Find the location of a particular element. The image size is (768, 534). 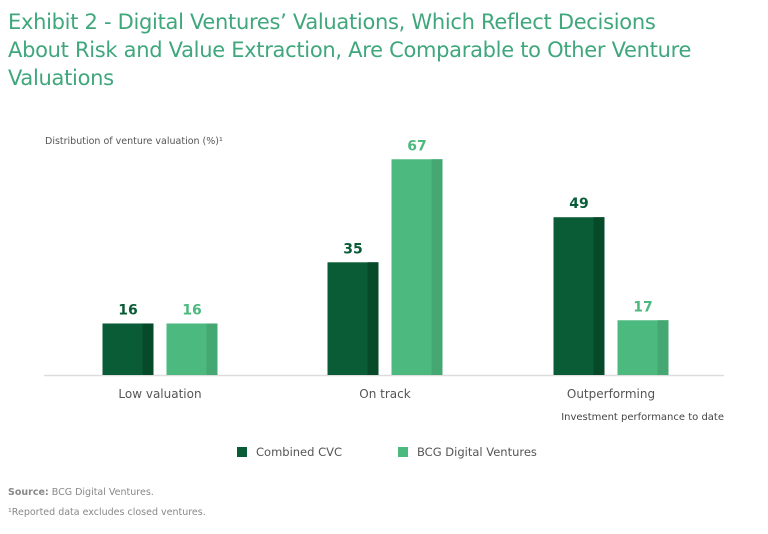

legend-swatch-bcg-digital-ventures is located at coordinates (403, 452).